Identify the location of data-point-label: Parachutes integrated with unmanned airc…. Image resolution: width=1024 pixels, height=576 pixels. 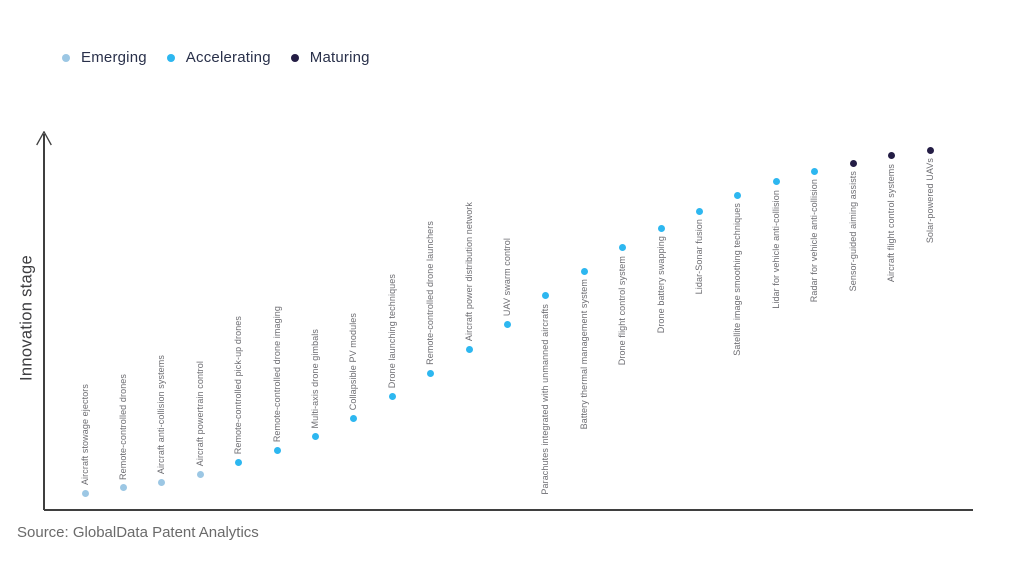
(545, 399).